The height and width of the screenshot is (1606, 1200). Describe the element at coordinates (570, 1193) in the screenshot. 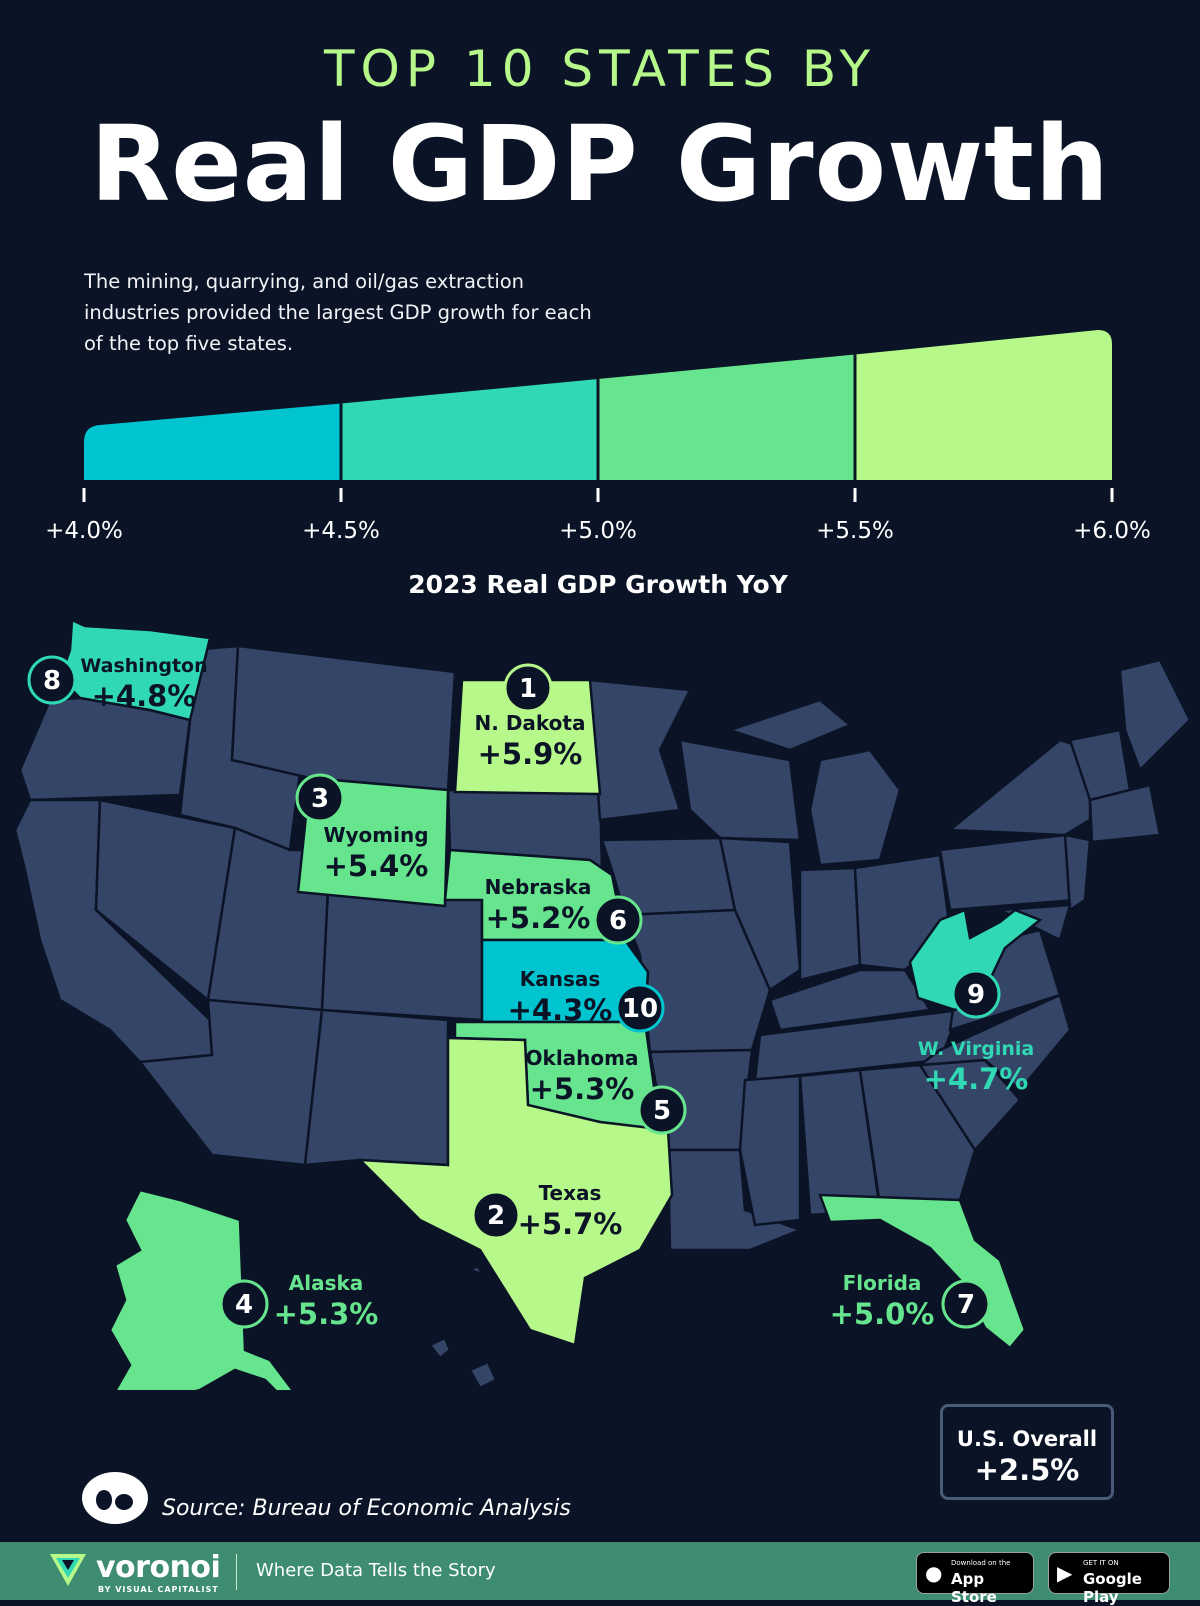

I see `state-name-label: Texas` at that location.